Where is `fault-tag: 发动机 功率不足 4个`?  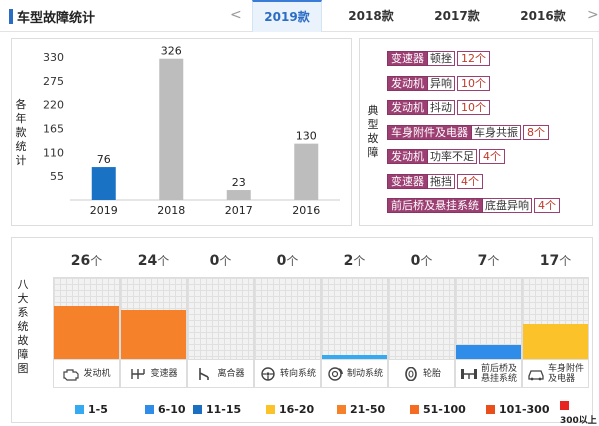 fault-tag: 发动机 功率不足 4个 is located at coordinates (446, 157).